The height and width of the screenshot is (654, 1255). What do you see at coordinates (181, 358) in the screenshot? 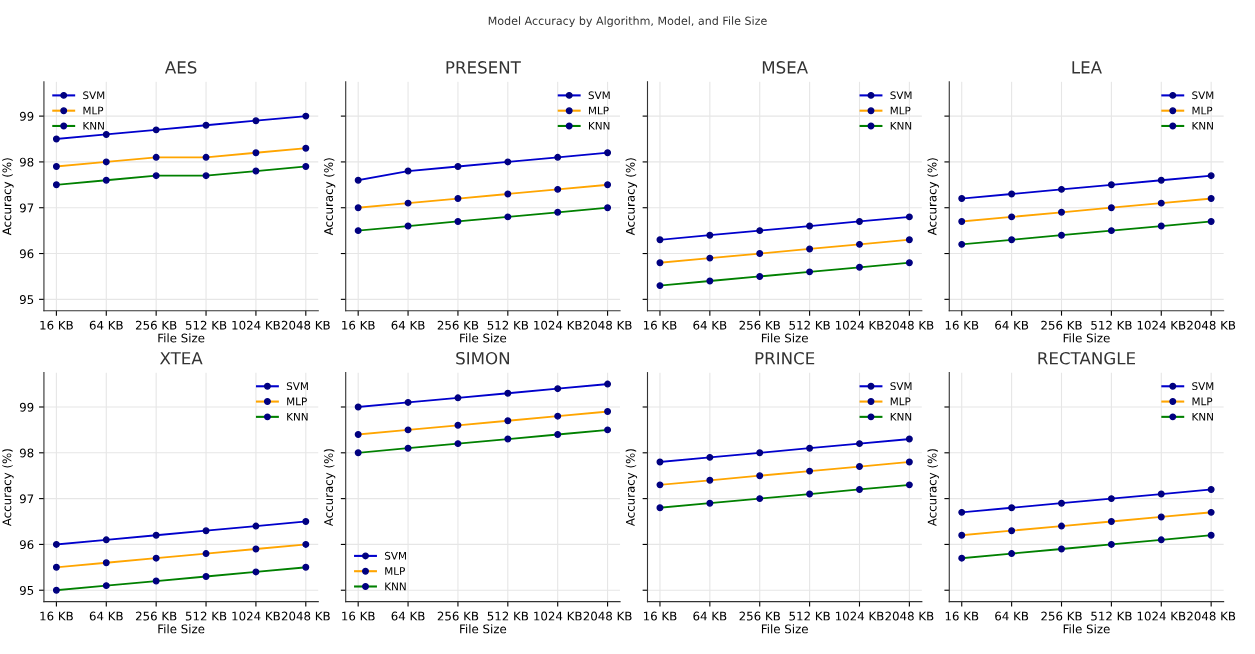
I see `chart-title: XTEA` at bounding box center [181, 358].